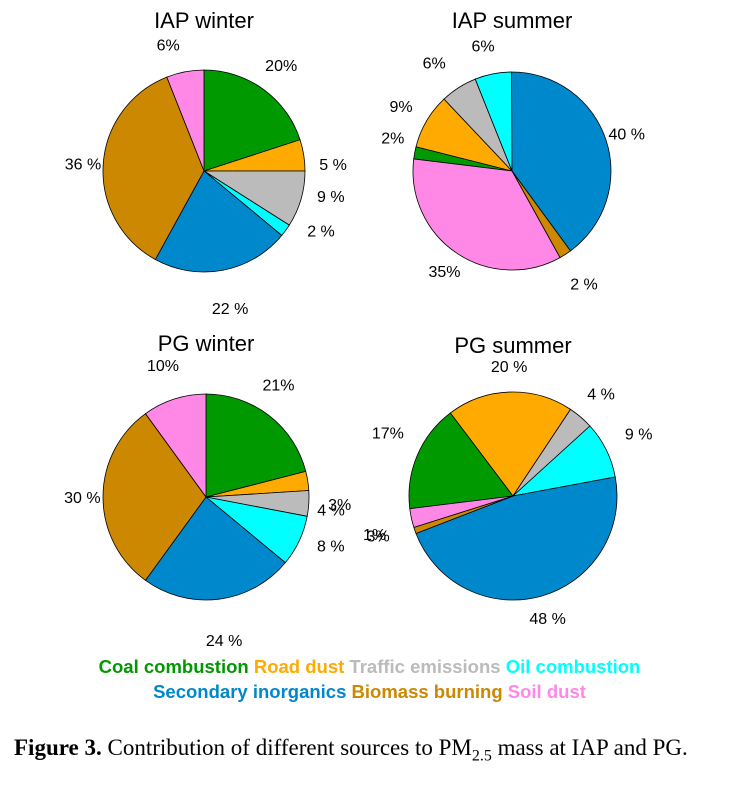 This screenshot has height=798, width=739. What do you see at coordinates (573, 666) in the screenshot?
I see `legend-entry-oil-combustion: Oil combustion` at bounding box center [573, 666].